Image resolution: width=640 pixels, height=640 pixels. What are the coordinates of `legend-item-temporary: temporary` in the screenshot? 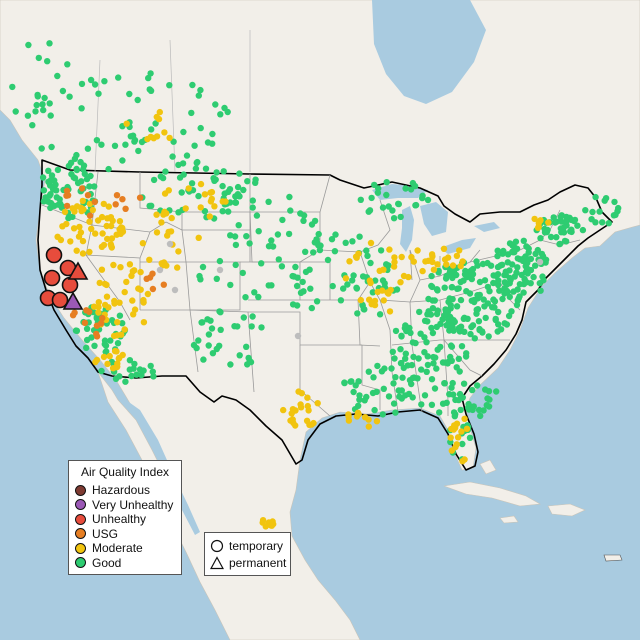 It's located at (247, 545).